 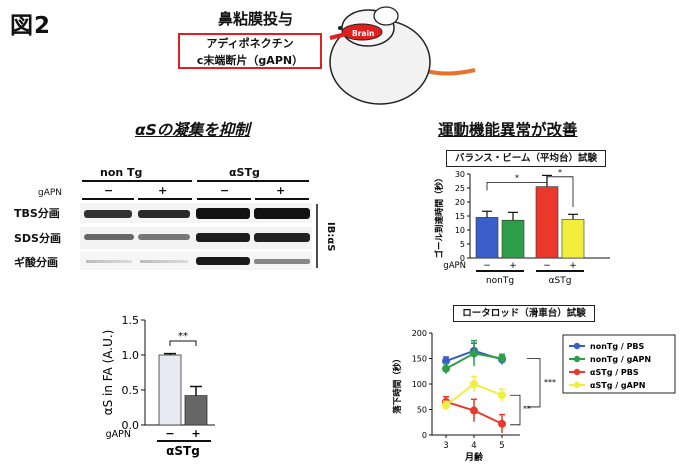 I want to click on balance-beam-title-box: バランス・ビーム（平均台）試験, so click(x=526, y=158).